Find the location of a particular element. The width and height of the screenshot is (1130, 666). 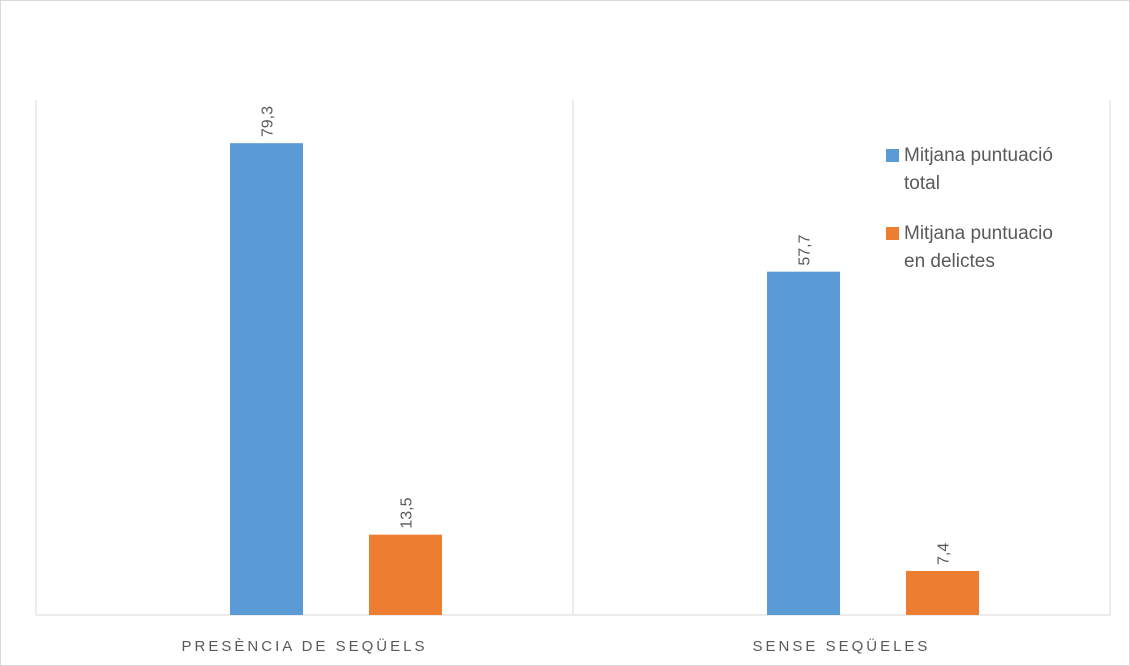

legend-label-delictes-line-1: Mitjana puntuacio is located at coordinates (978, 233).